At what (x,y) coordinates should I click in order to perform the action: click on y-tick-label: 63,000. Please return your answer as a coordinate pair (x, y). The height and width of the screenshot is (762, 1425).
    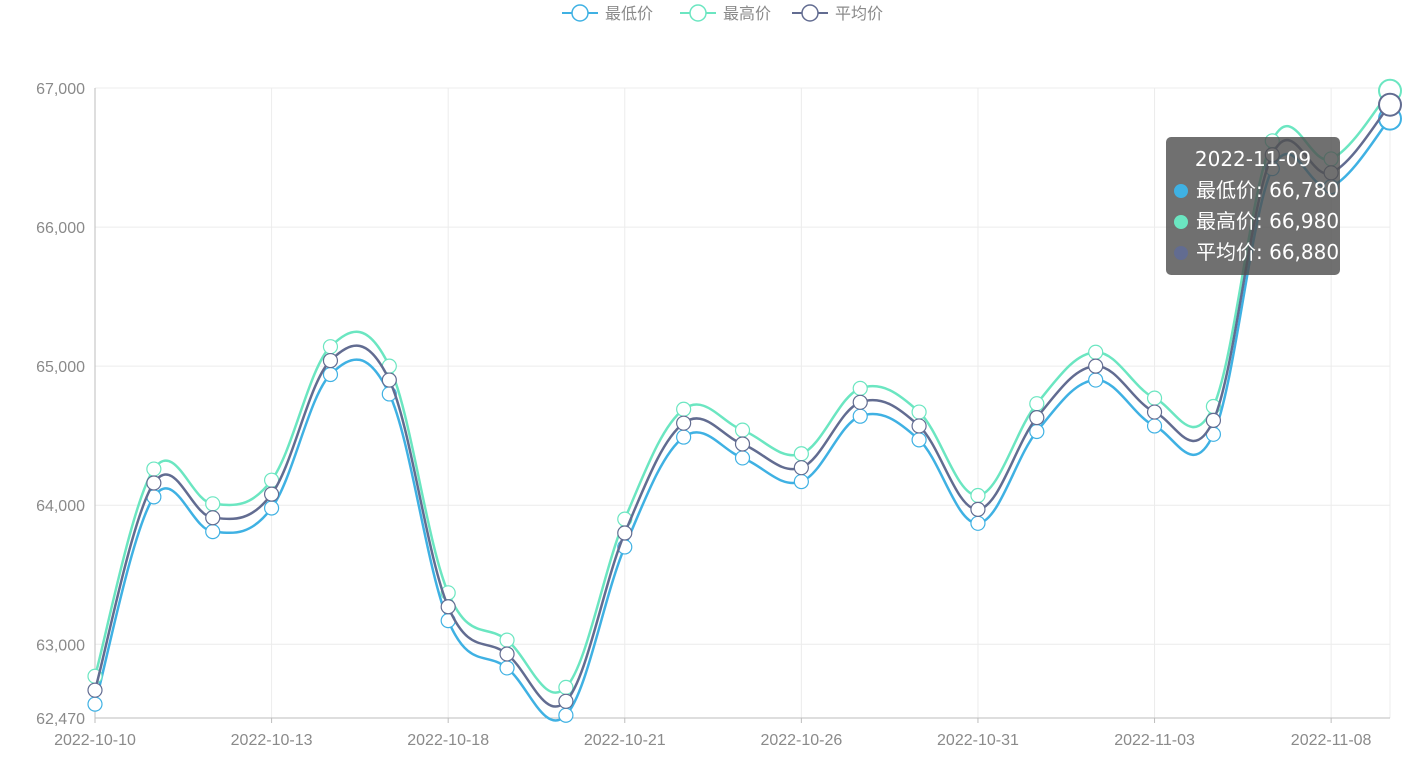
    Looking at the image, I should click on (60, 645).